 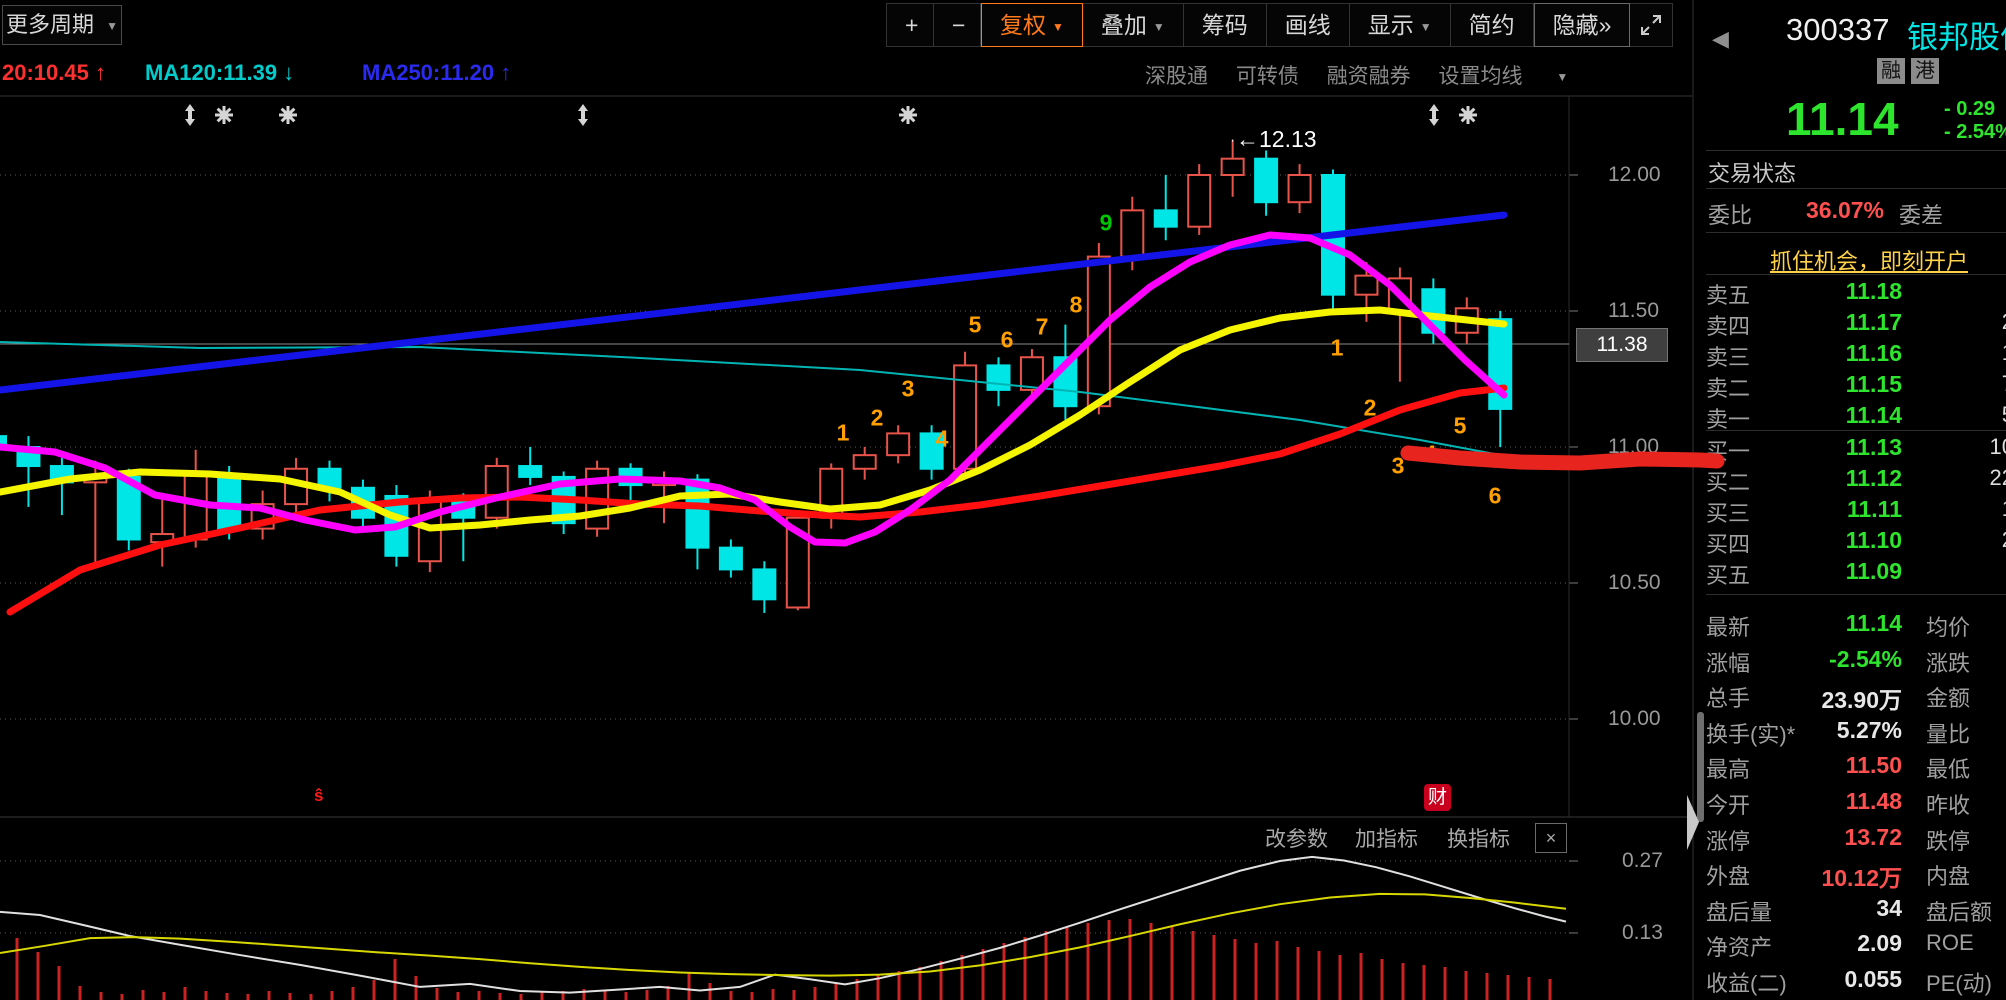 I want to click on bid-row: 买三 11.111, so click(x=1856, y=512).